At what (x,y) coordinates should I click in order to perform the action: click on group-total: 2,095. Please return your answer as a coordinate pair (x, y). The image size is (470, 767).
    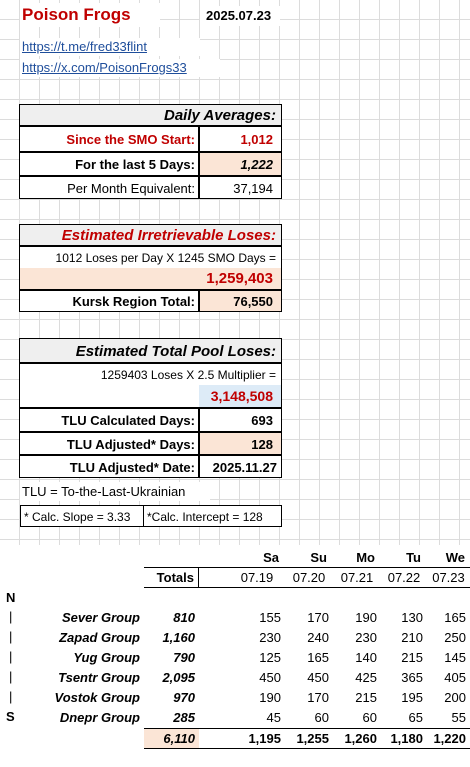
    Looking at the image, I should click on (178, 677).